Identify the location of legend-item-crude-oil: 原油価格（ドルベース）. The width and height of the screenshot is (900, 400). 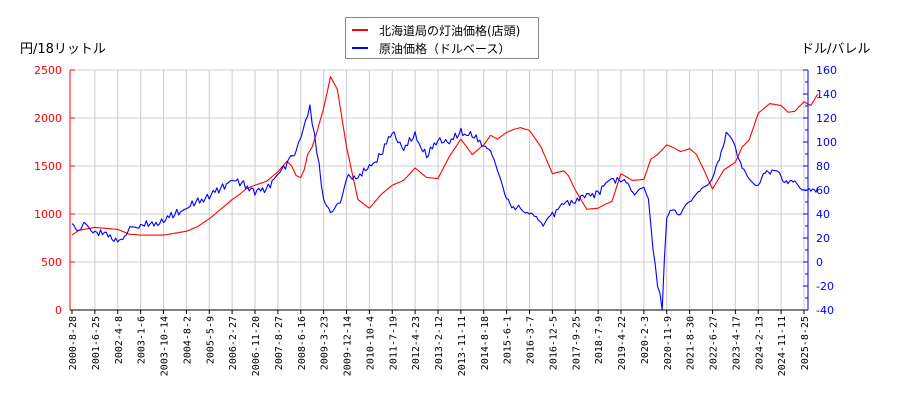
(431, 48).